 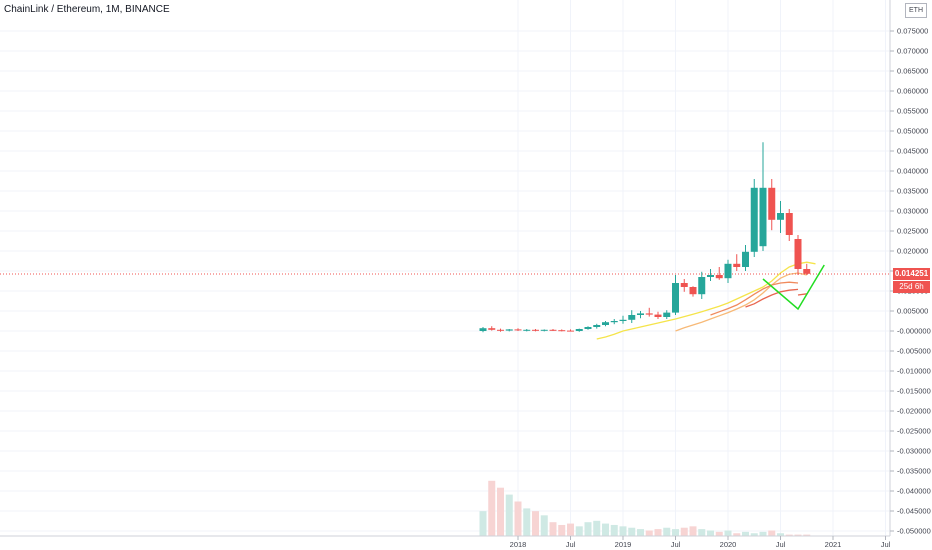 What do you see at coordinates (914, 491) in the screenshot?
I see `price-tick-label: -0.040000` at bounding box center [914, 491].